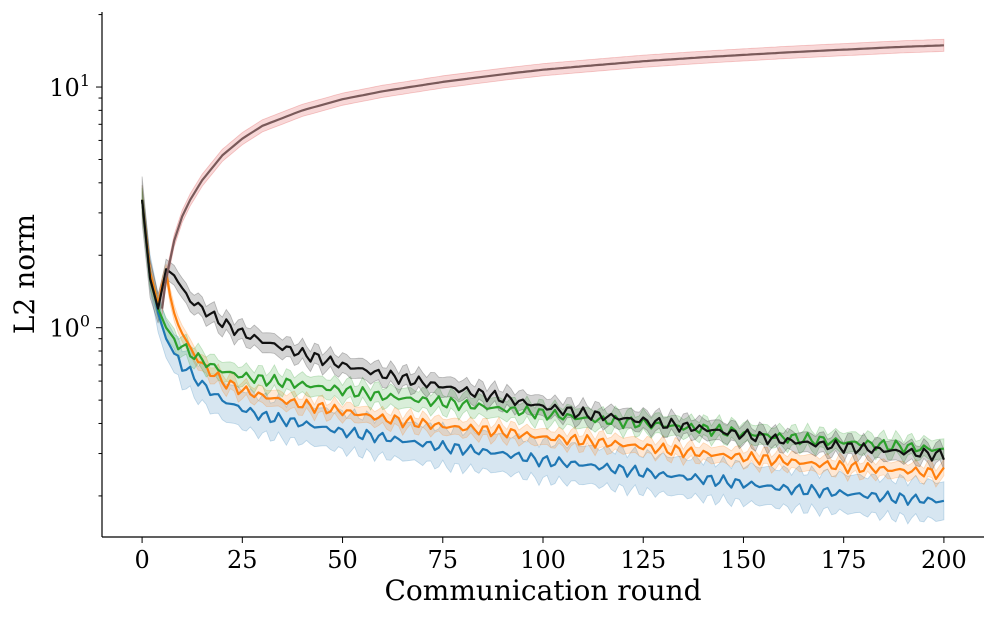 Image resolution: width=996 pixels, height=618 pixels. Describe the element at coordinates (442, 560) in the screenshot. I see `x-tick-label: 75` at that location.